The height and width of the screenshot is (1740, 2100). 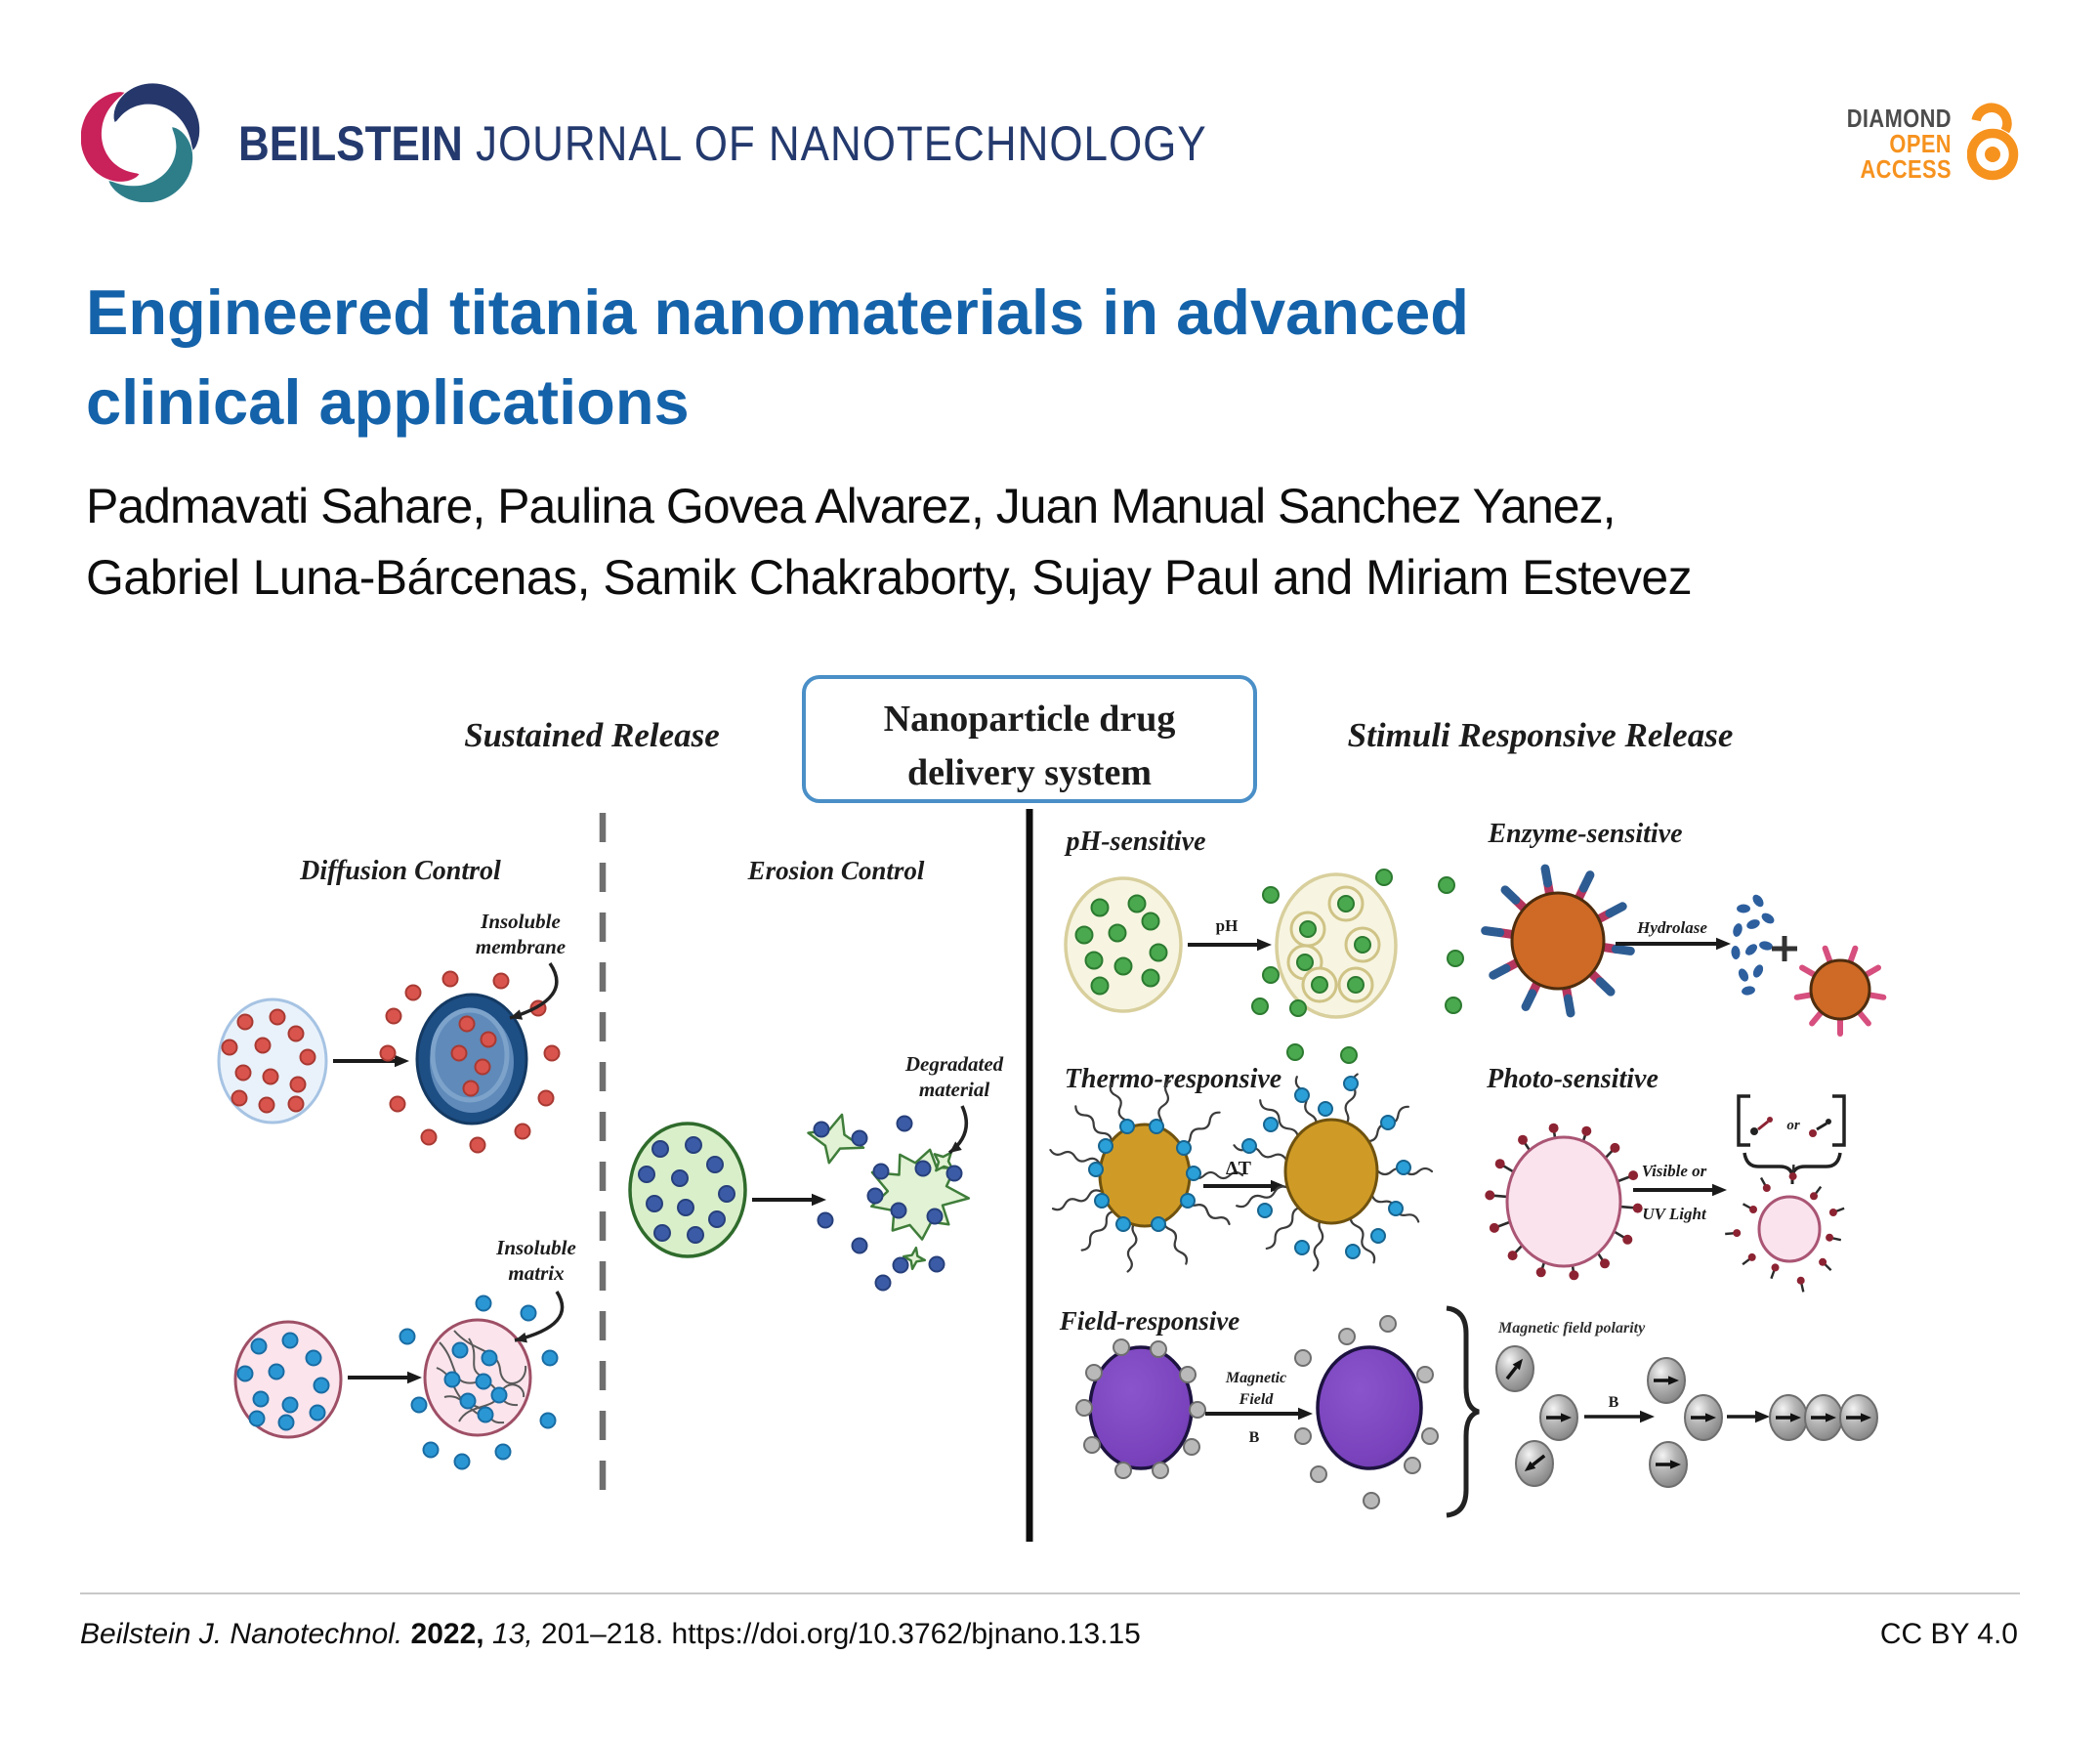 I want to click on svg-text: Photo-sensitive, so click(x=1572, y=1079).